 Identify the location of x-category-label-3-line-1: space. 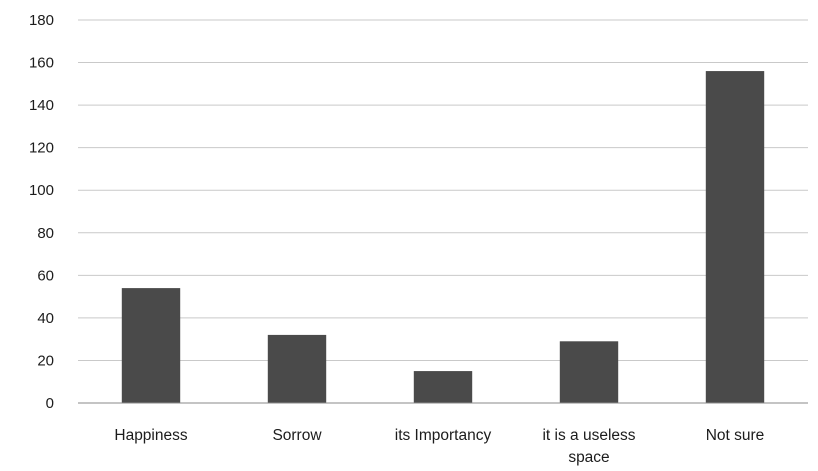
(588, 457).